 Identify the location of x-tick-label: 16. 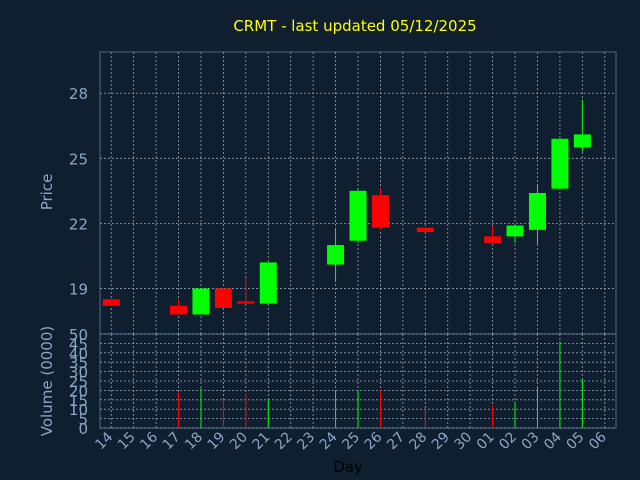
(149, 441).